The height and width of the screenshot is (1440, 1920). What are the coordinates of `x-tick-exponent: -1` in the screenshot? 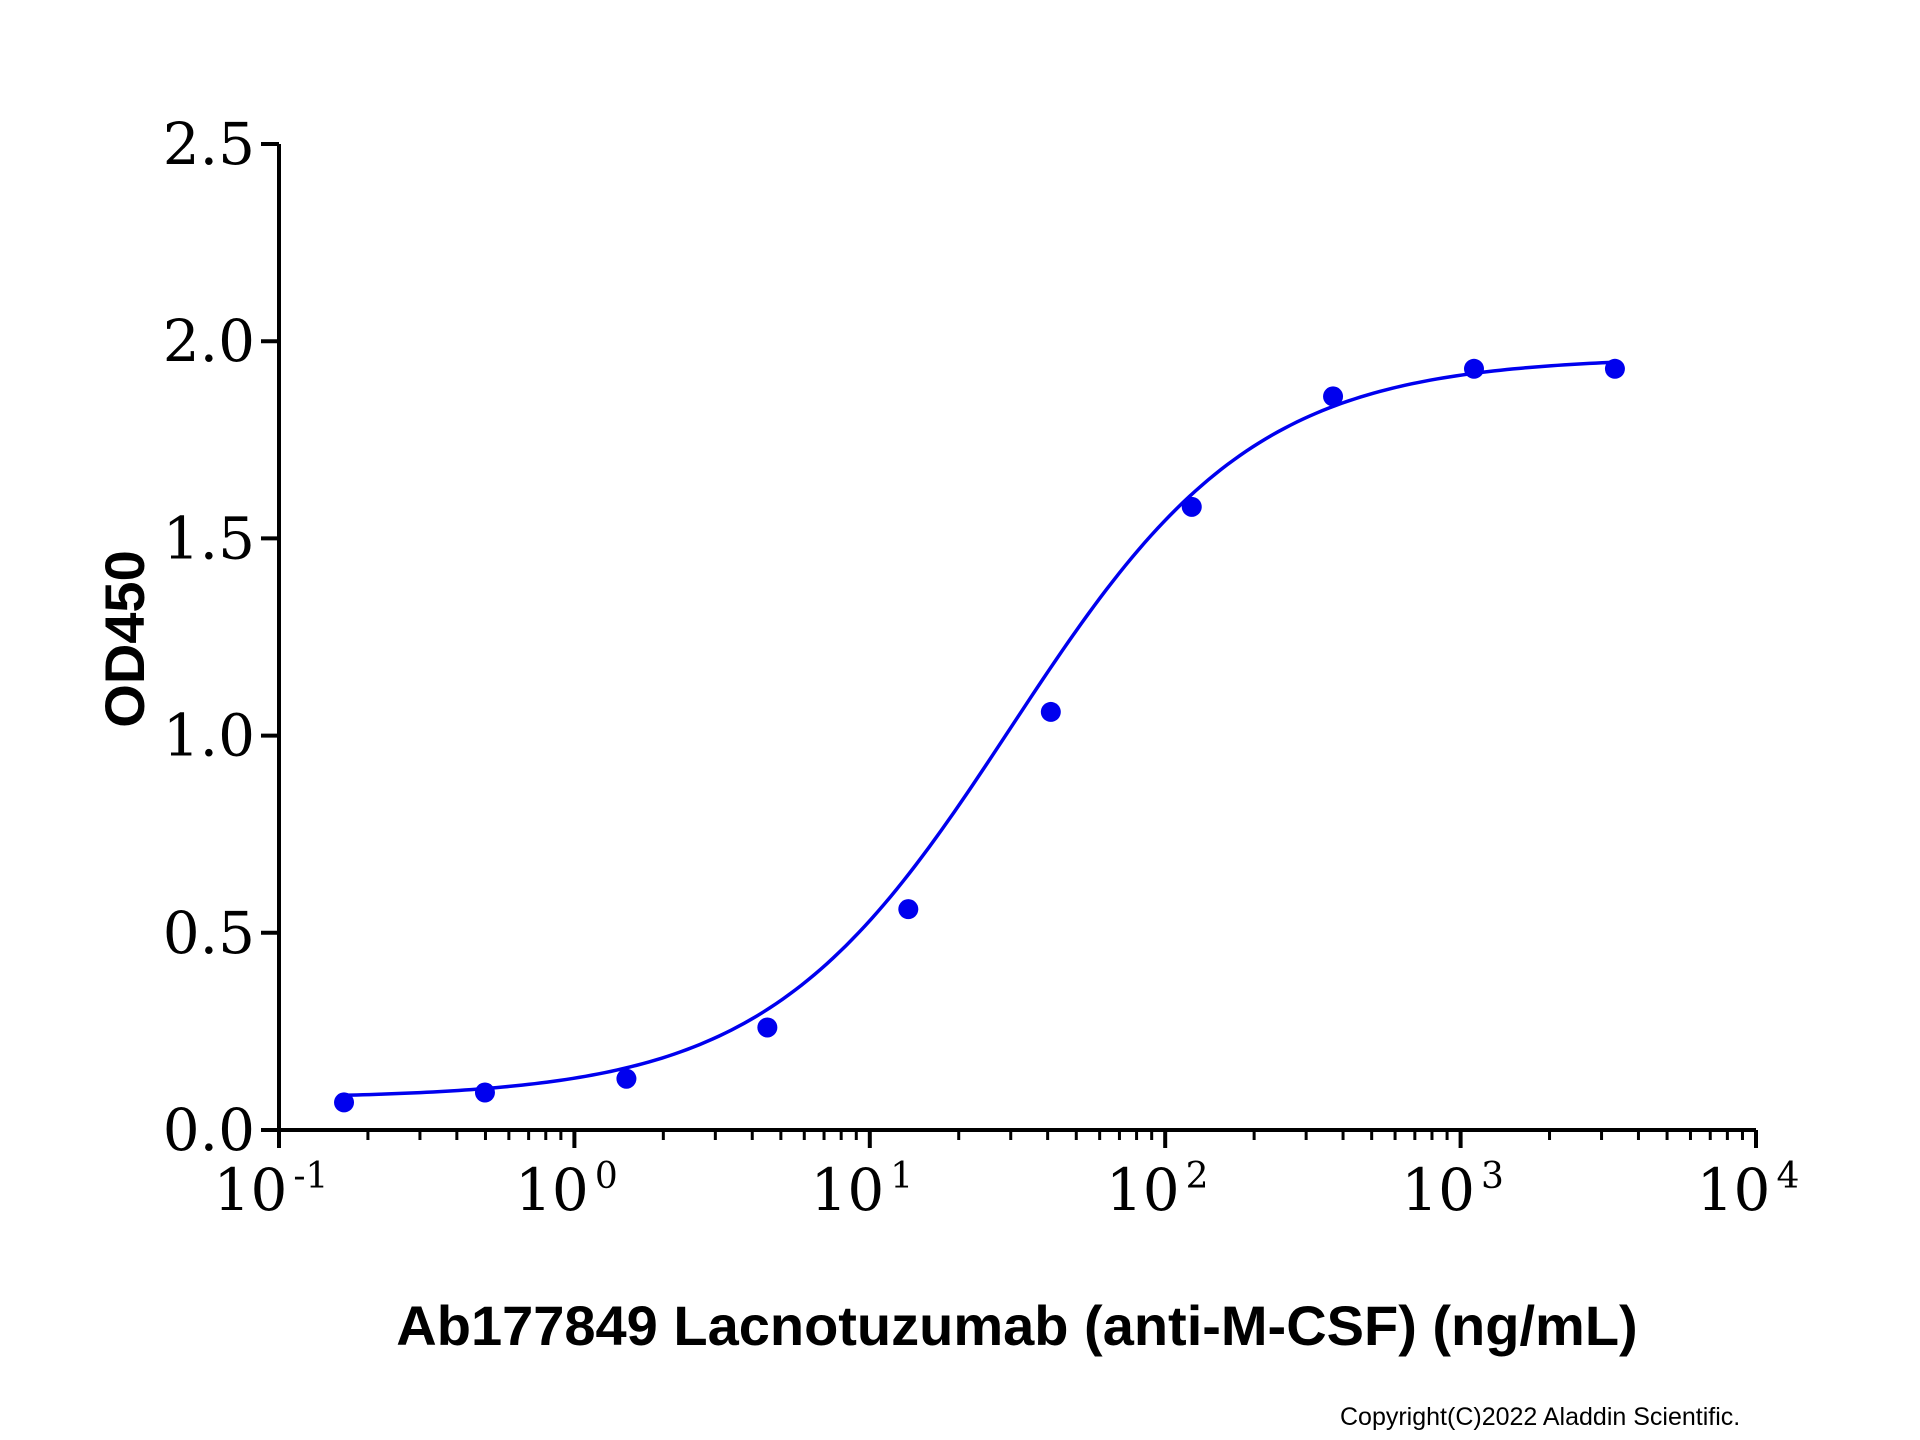 It's located at (310, 1176).